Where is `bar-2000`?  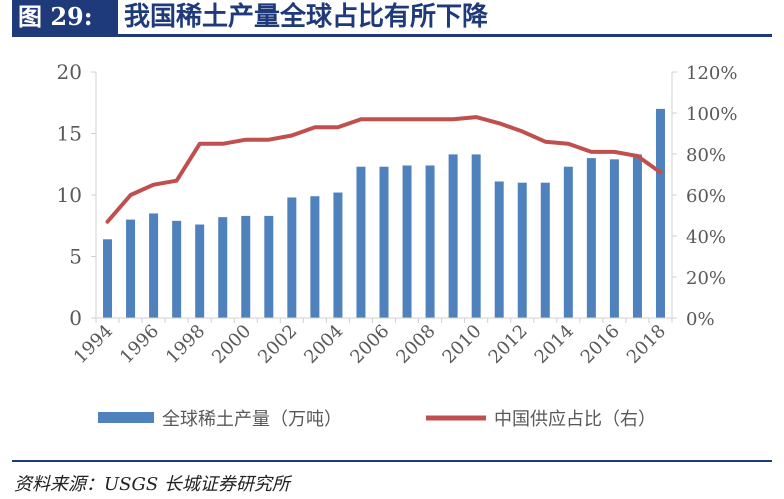 bar-2000 is located at coordinates (246, 266).